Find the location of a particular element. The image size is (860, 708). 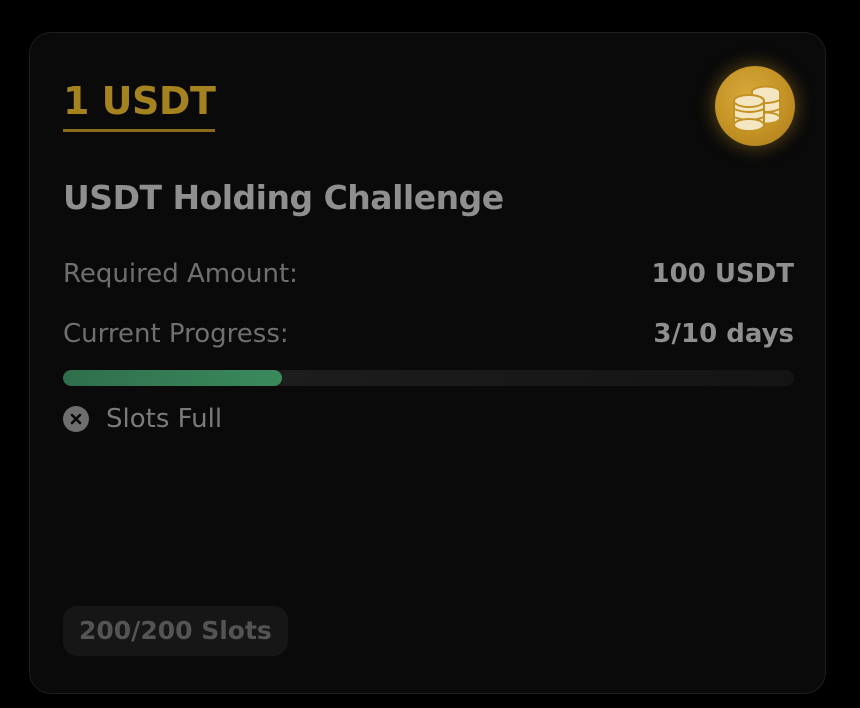

x-circle-icon is located at coordinates (76, 419).